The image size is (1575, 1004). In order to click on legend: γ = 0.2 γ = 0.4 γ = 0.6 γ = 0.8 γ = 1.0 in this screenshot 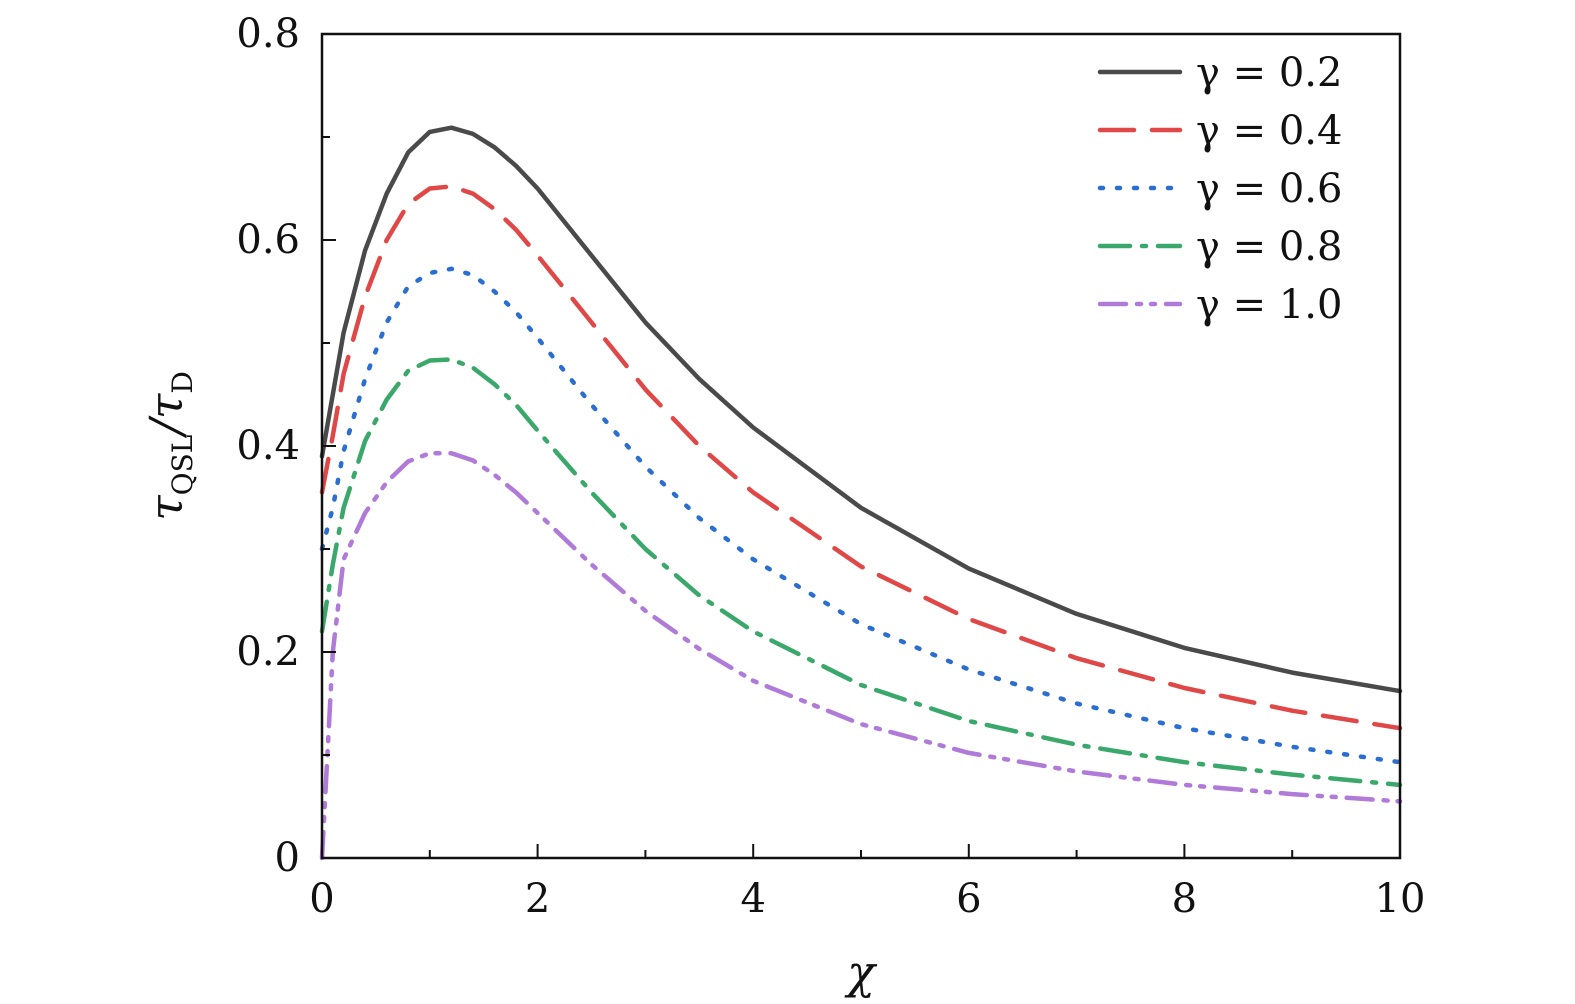, I will do `click(1219, 189)`.